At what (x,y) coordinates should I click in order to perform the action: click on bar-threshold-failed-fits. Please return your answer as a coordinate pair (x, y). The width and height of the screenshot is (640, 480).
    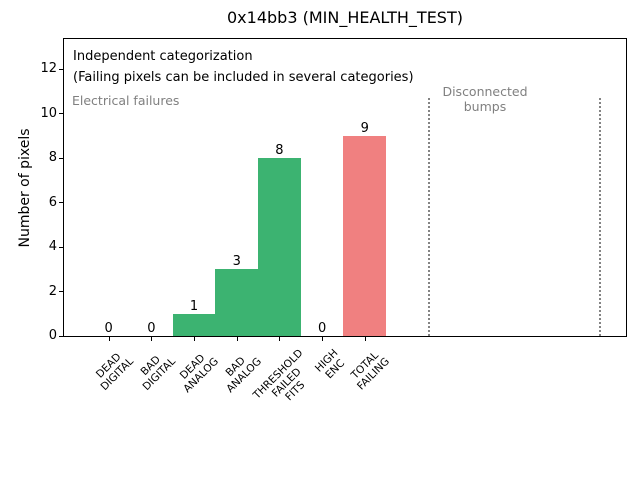
    Looking at the image, I should click on (279, 247).